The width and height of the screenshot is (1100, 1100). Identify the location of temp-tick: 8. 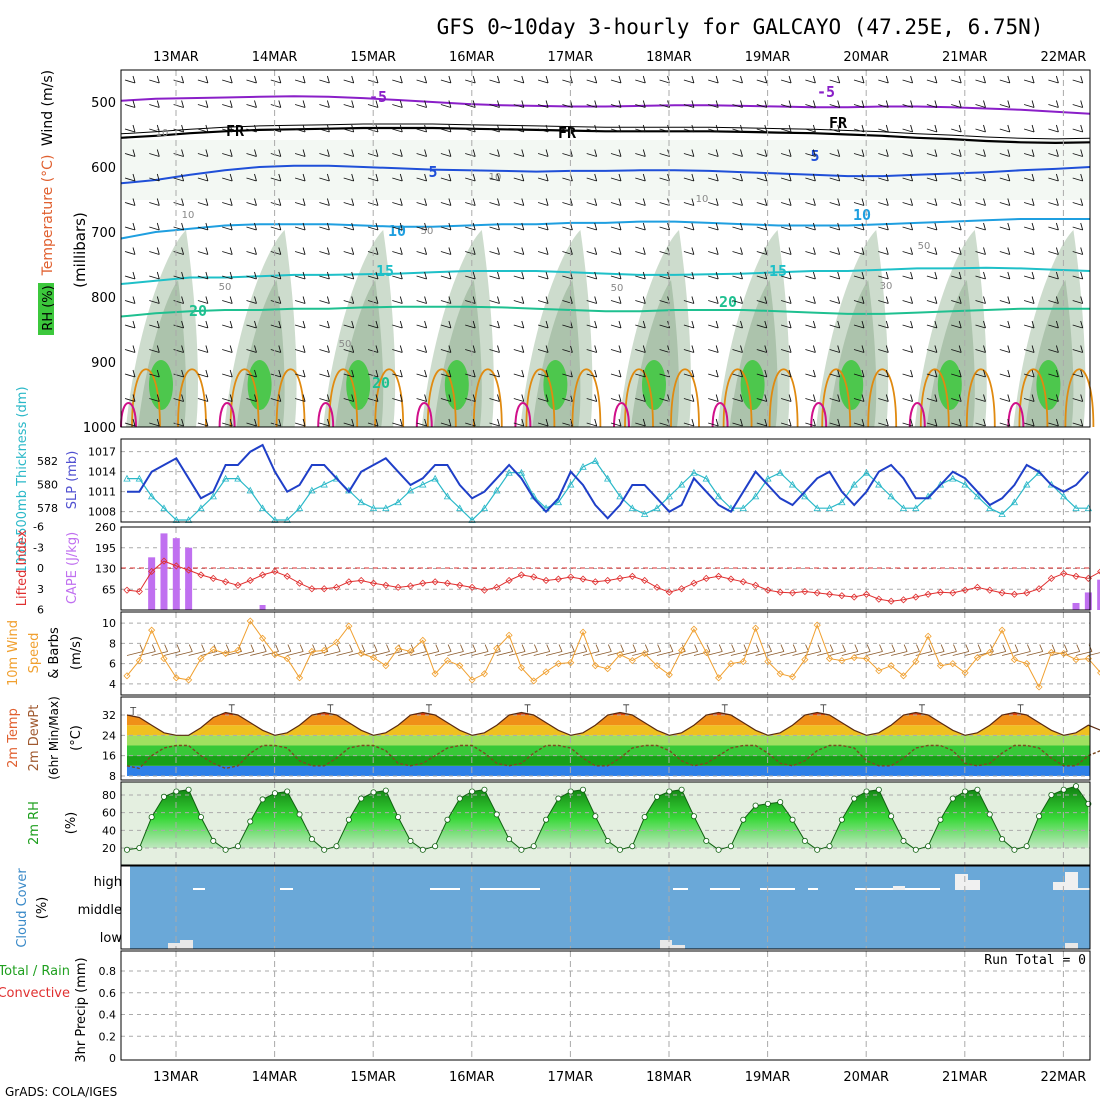
(112, 776).